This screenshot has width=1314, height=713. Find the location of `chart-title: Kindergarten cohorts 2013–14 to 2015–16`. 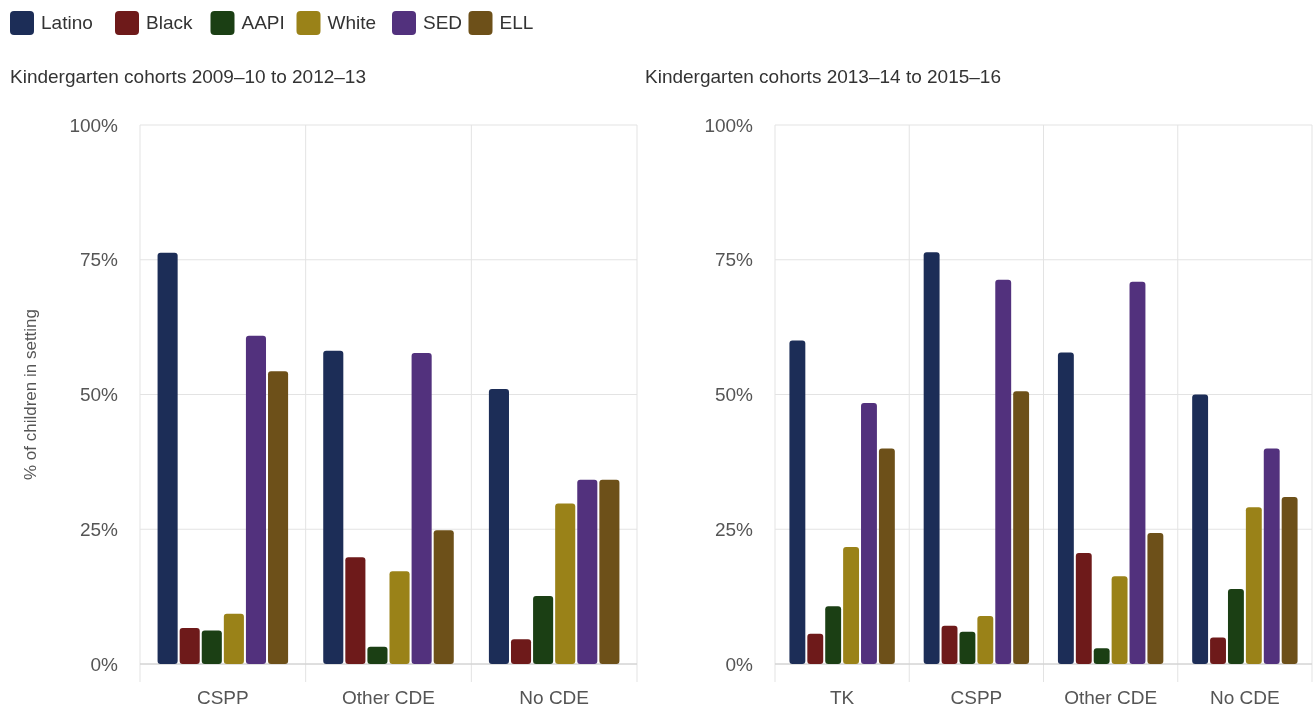

chart-title: Kindergarten cohorts 2013–14 to 2015–16 is located at coordinates (823, 76).